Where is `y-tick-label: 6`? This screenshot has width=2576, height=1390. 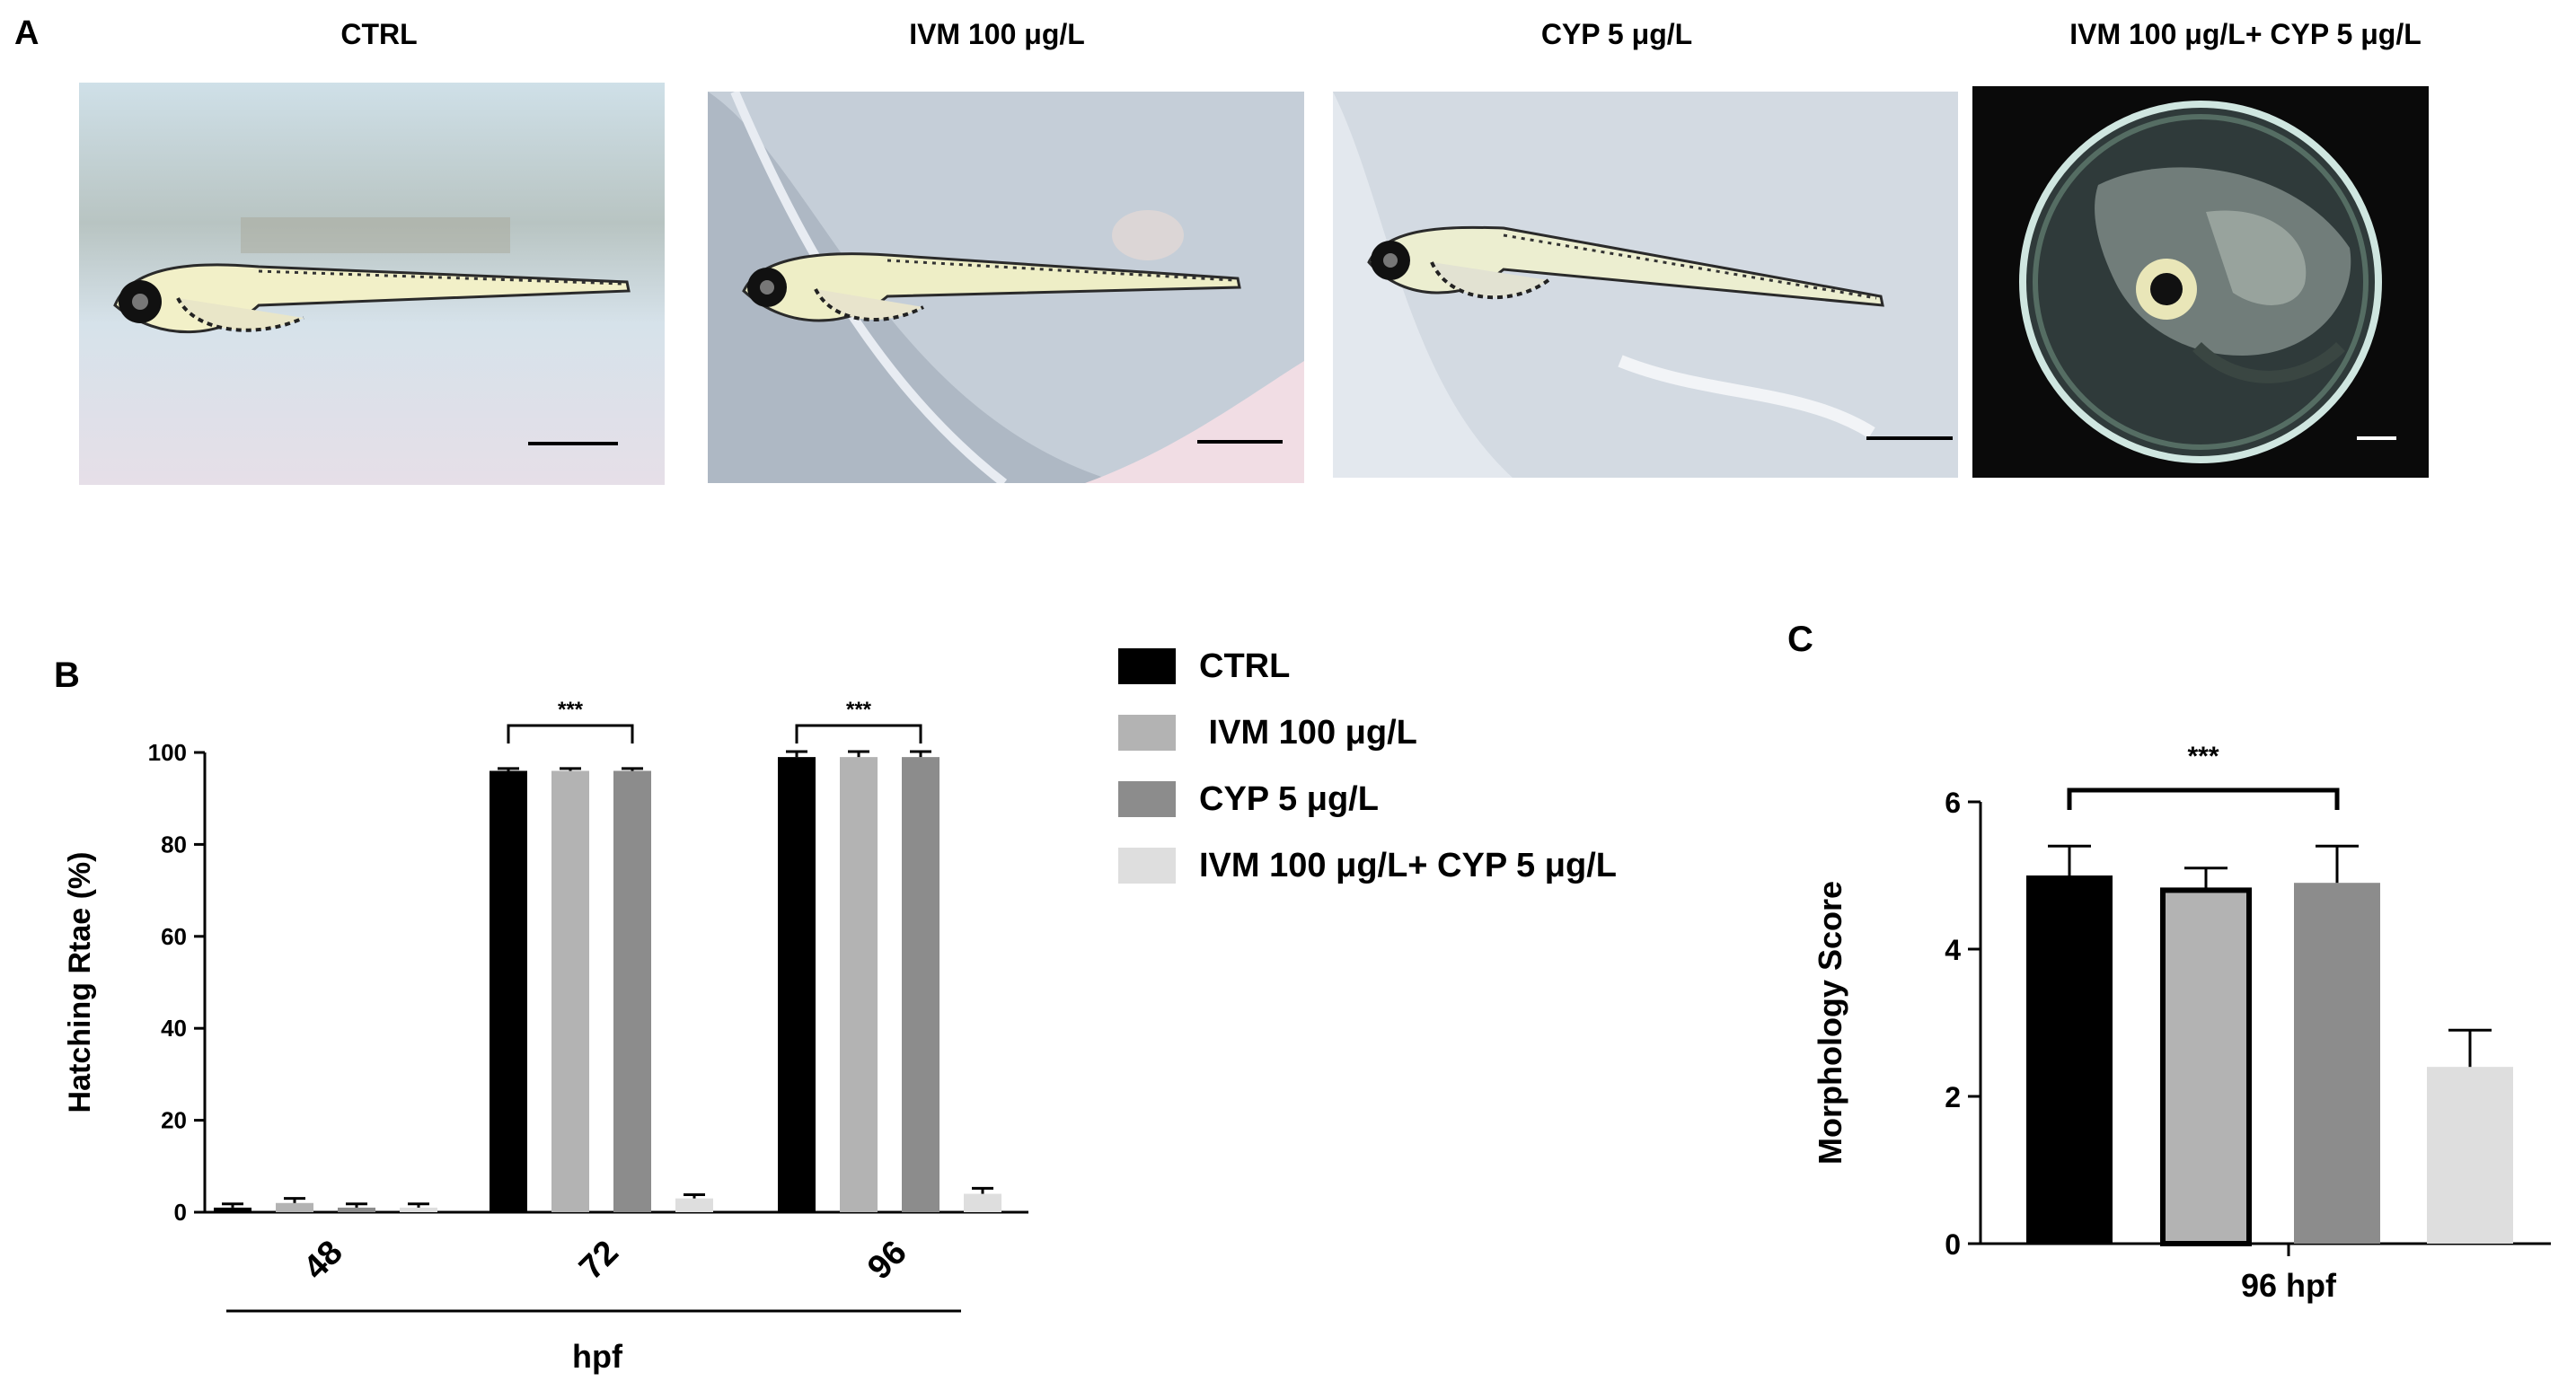
y-tick-label: 6 is located at coordinates (1953, 803).